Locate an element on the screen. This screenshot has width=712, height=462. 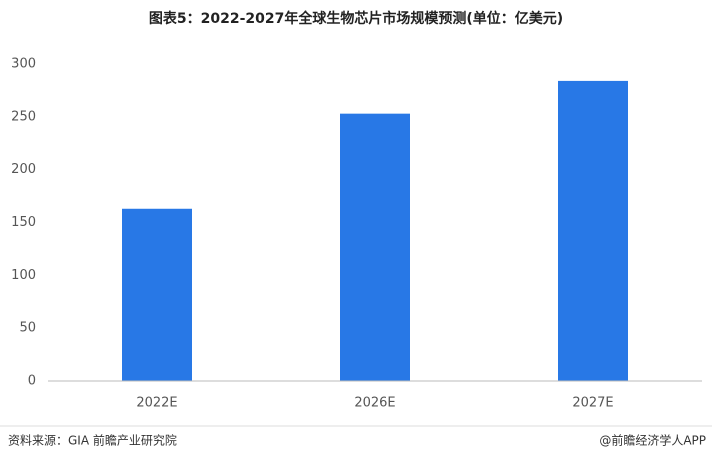
chart-title: 图表5：2022-2027年全球生物芯片市场规模预测(单位：亿美元) is located at coordinates (356, 18).